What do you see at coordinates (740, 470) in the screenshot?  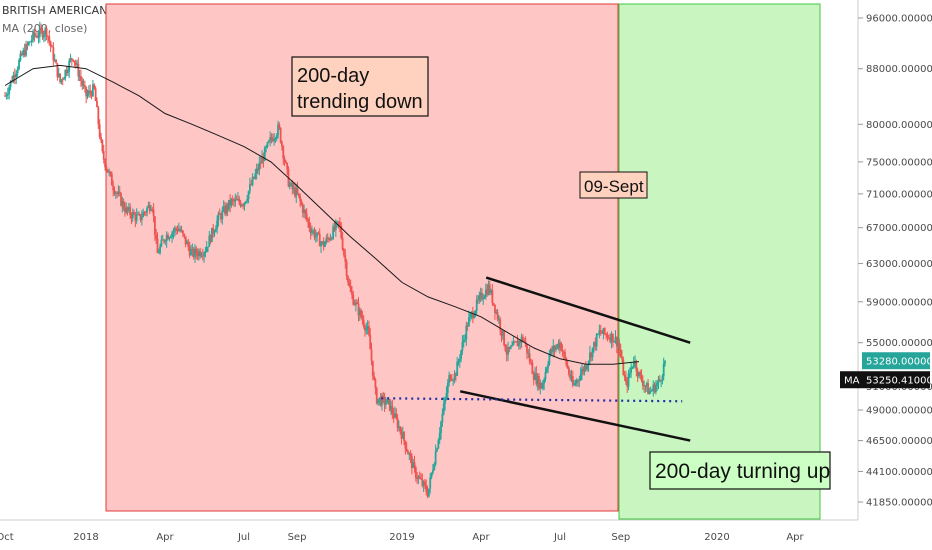 I see `uptrend-callout-box` at bounding box center [740, 470].